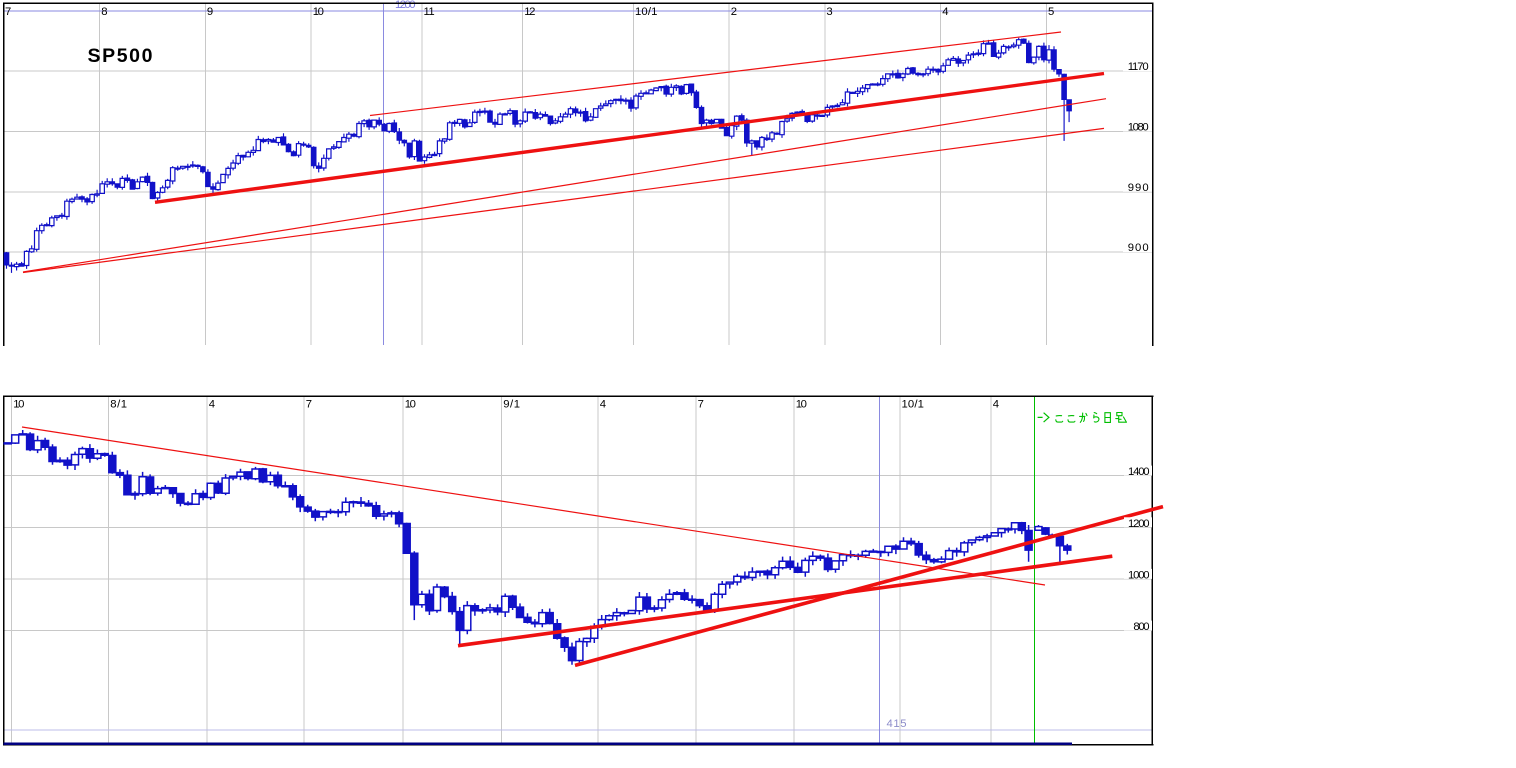 The image size is (1516, 768). I want to click on svg-text: SP500, so click(121, 56).